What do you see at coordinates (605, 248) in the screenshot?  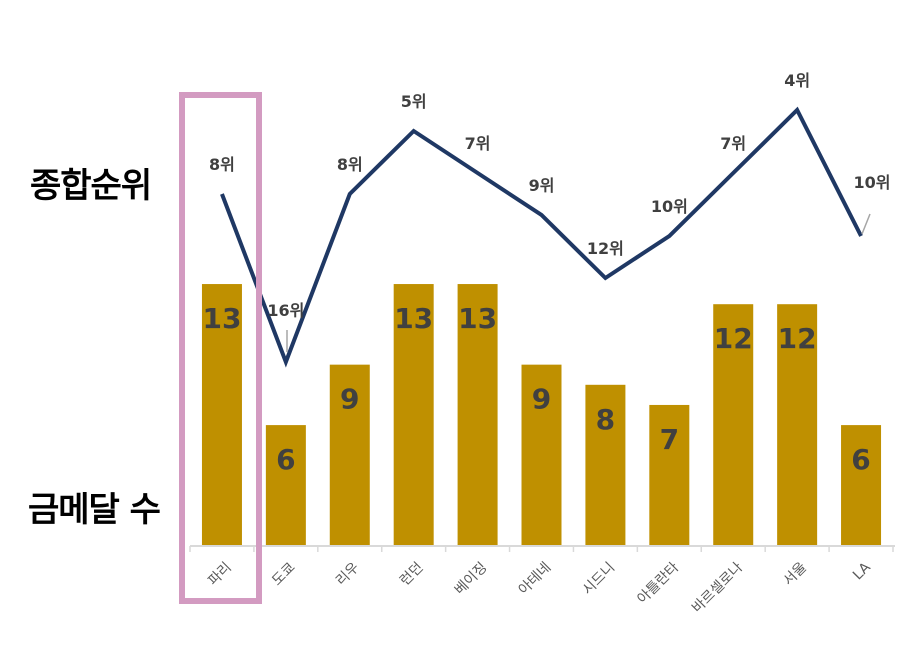 I see `rank-point-label: 12위` at bounding box center [605, 248].